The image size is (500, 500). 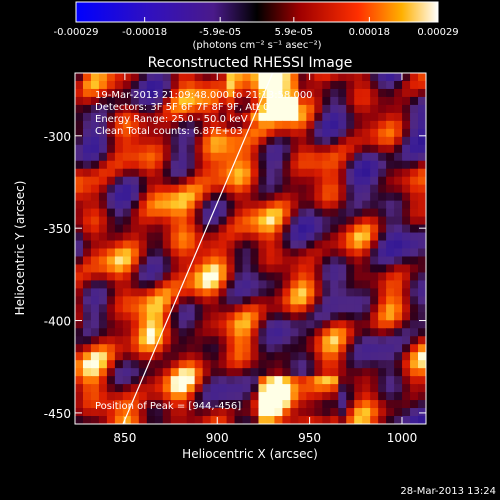 What do you see at coordinates (217, 438) in the screenshot?
I see `x-tick-label: 900` at bounding box center [217, 438].